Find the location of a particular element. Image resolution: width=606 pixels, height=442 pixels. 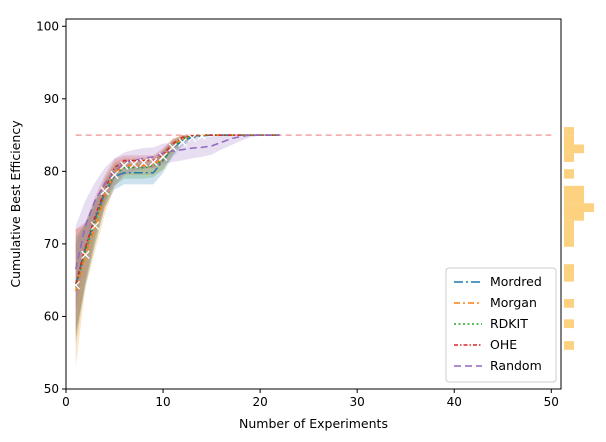

x-tick-label-0: 0 is located at coordinates (66, 402).